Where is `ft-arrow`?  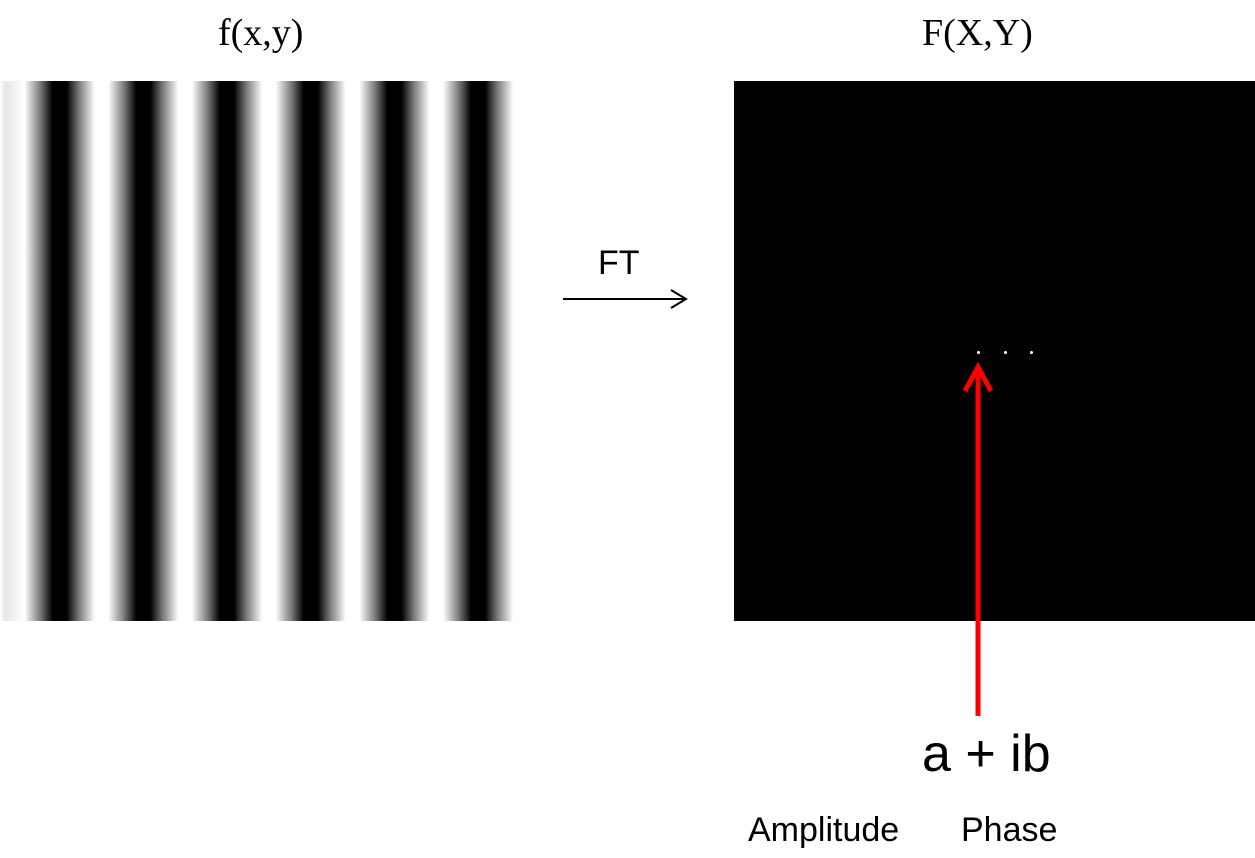 ft-arrow is located at coordinates (625, 299).